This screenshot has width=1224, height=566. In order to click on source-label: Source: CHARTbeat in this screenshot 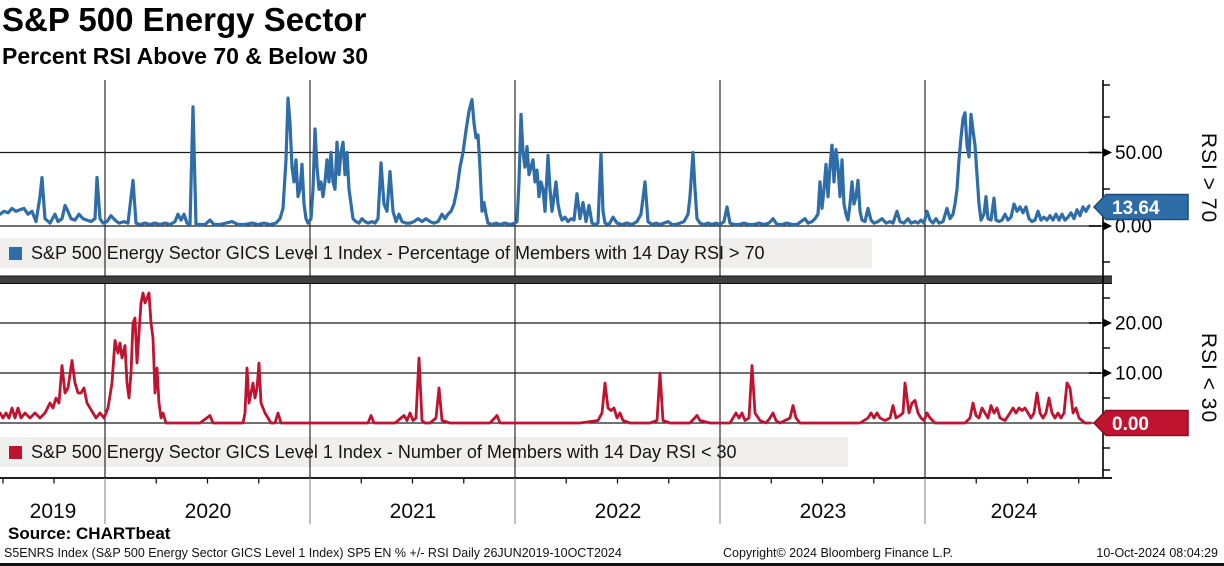, I will do `click(89, 533)`.